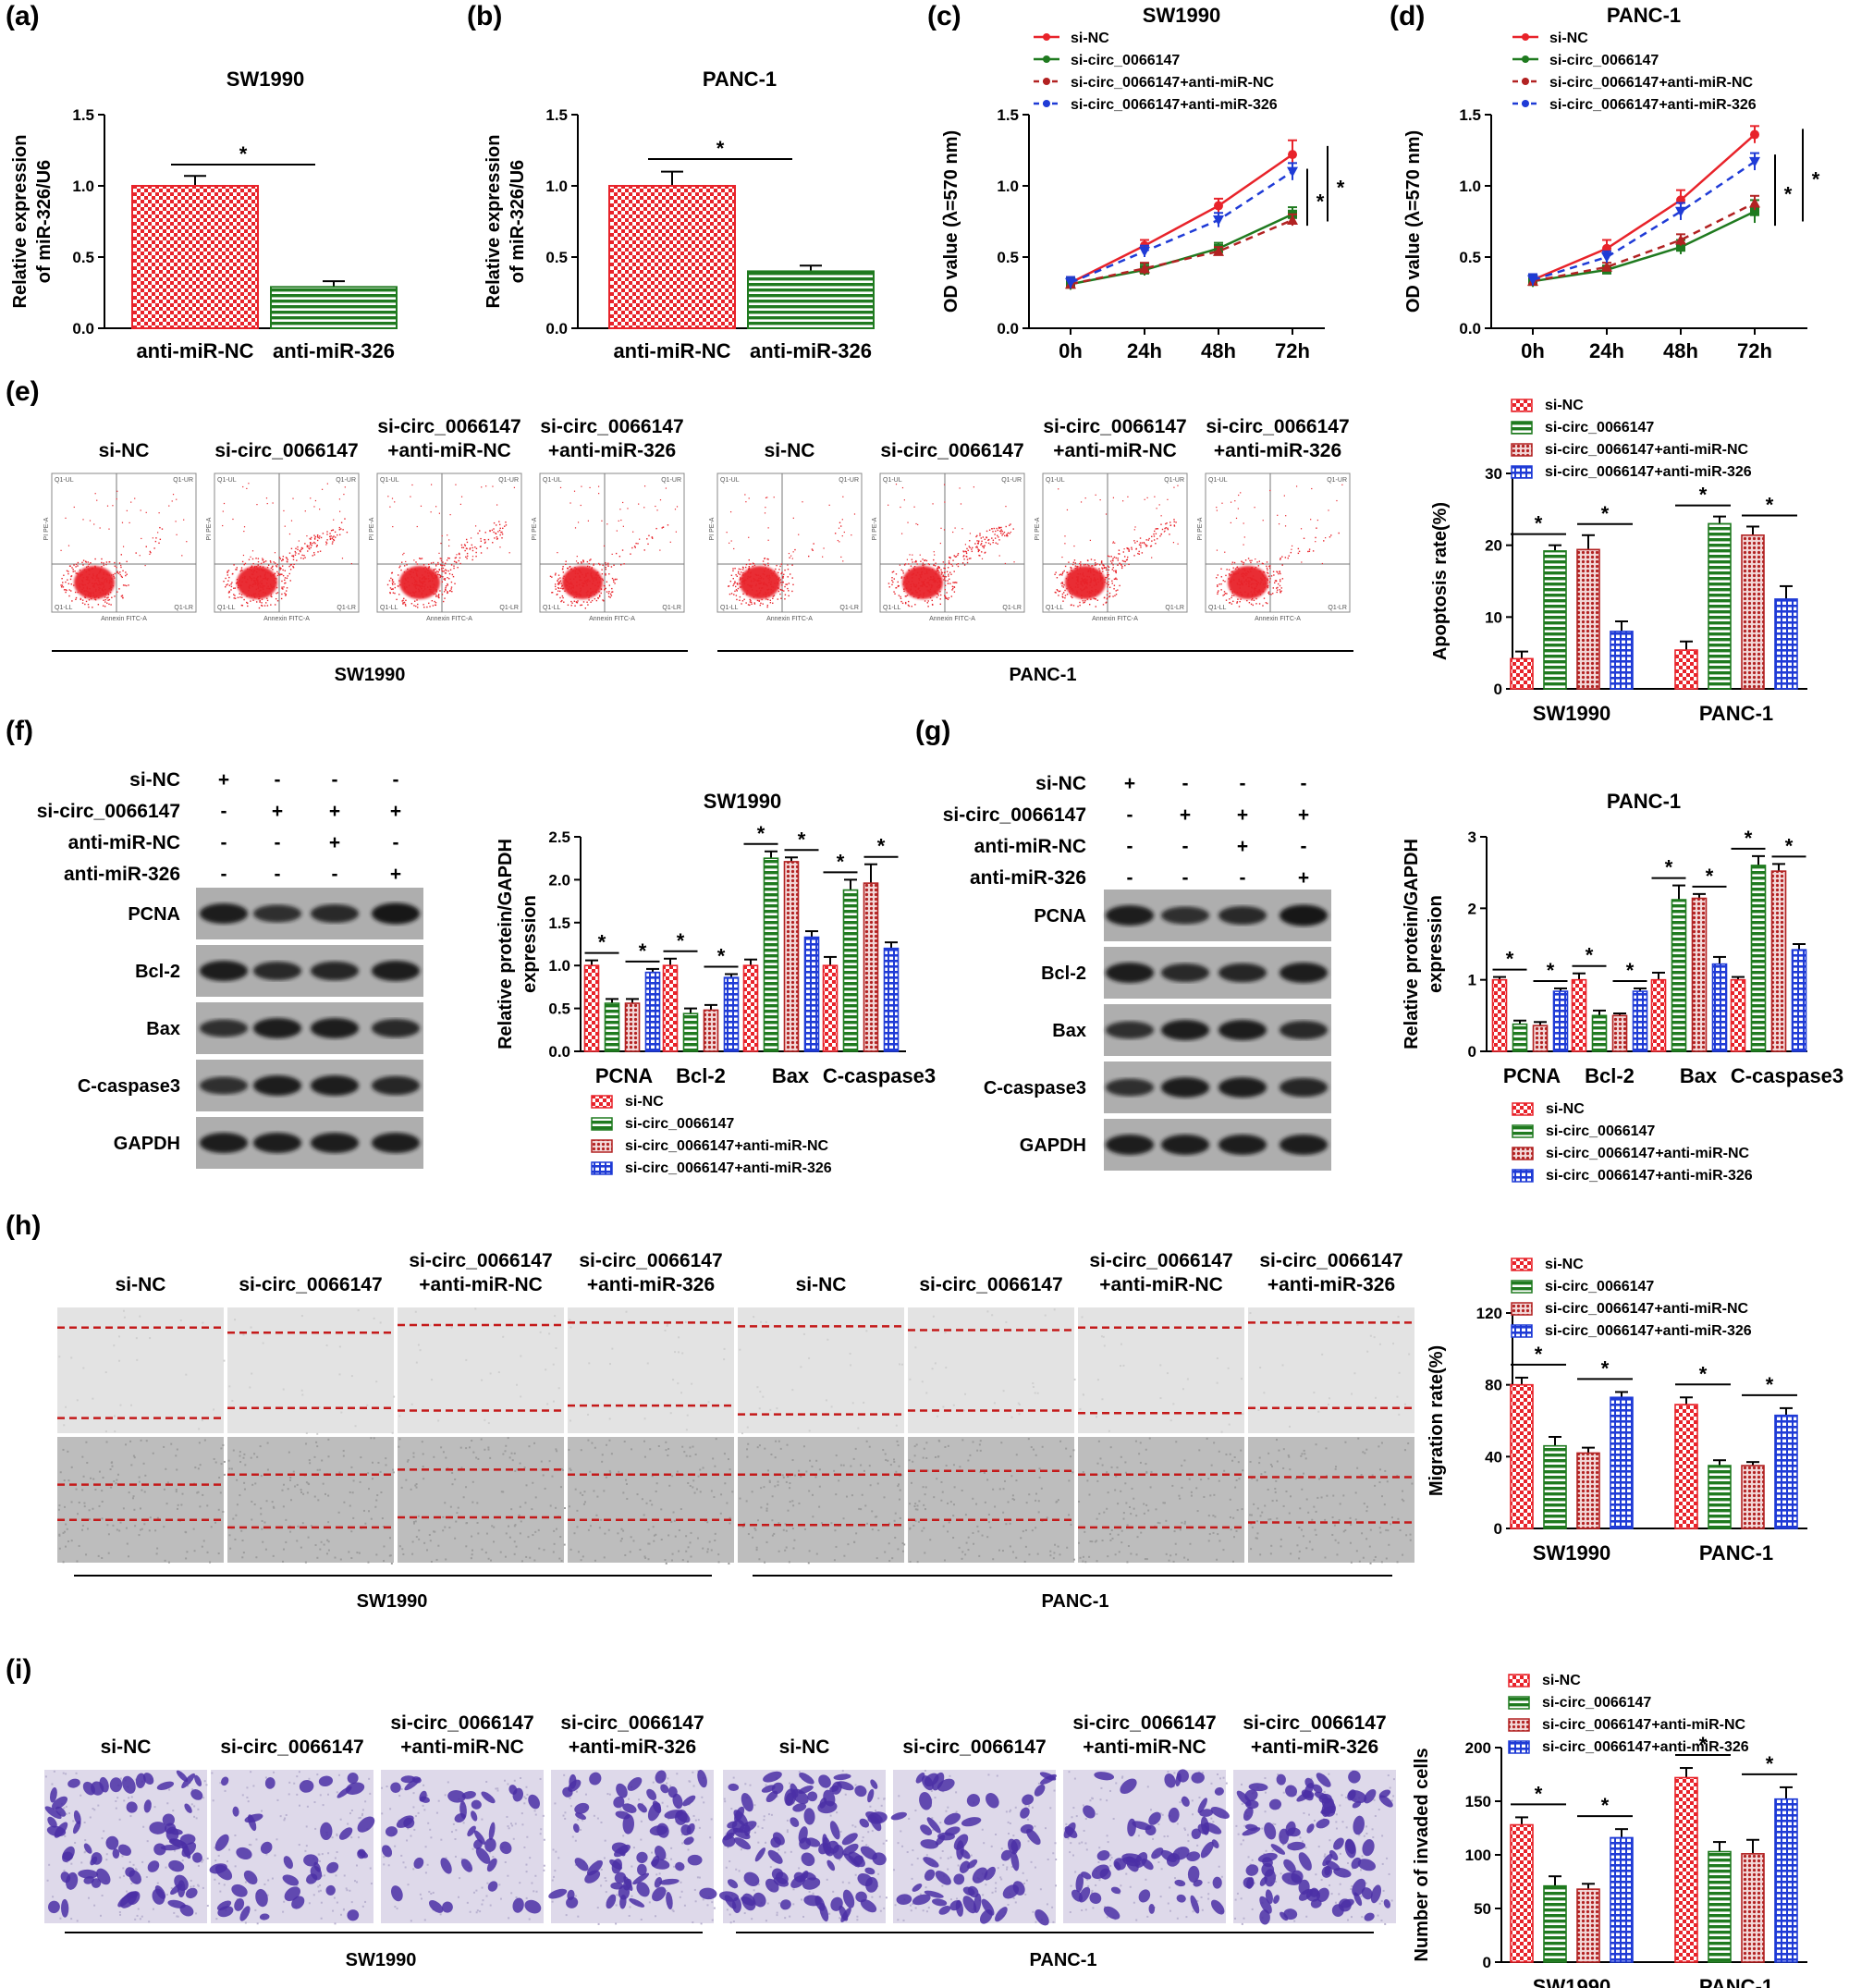 Image resolution: width=1849 pixels, height=1988 pixels. What do you see at coordinates (1125, 60) in the screenshot?
I see `chart-c-legend-label: si-circ_0066147` at bounding box center [1125, 60].